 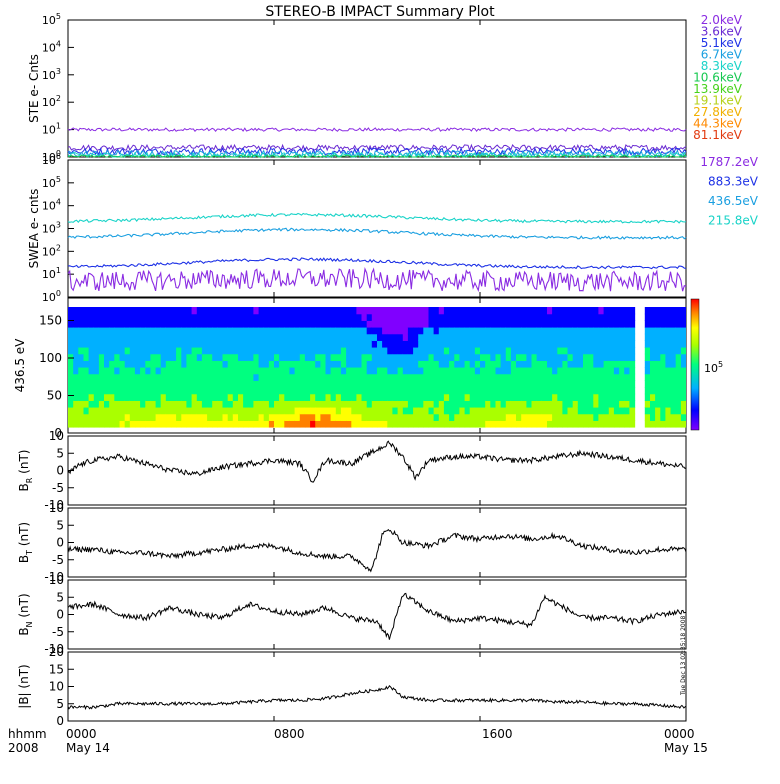 I want to click on bmag-ylabel: |B| (nT), so click(x=24, y=686).